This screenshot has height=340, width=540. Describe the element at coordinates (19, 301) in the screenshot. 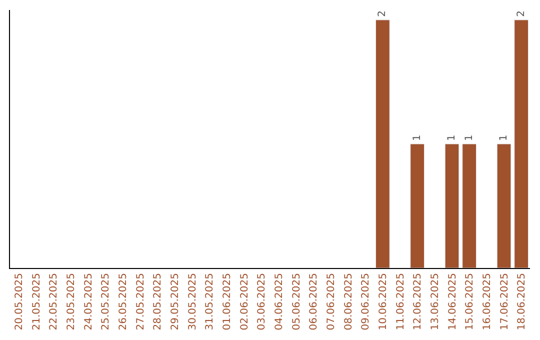

I see `x-tick-label: 20.05.2025` at that location.